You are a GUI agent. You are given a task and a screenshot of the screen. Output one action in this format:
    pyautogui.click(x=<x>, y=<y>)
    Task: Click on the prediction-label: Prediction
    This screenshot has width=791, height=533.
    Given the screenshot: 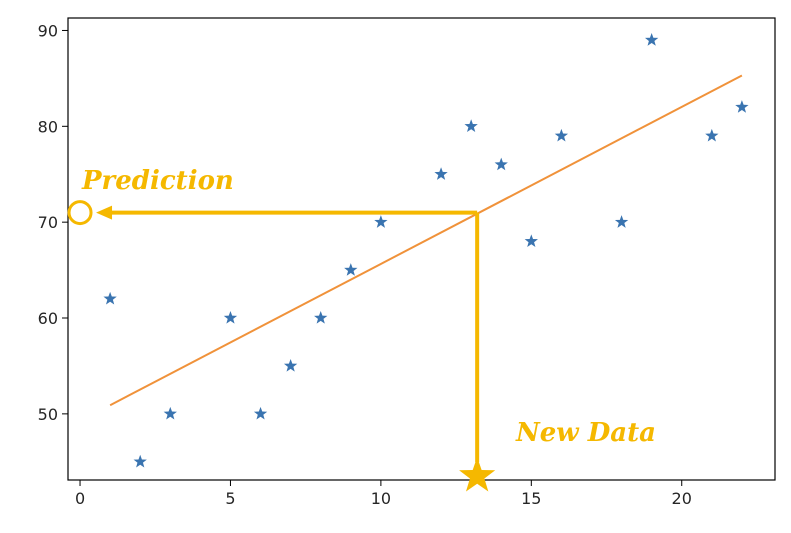 What is the action you would take?
    pyautogui.click(x=157, y=181)
    